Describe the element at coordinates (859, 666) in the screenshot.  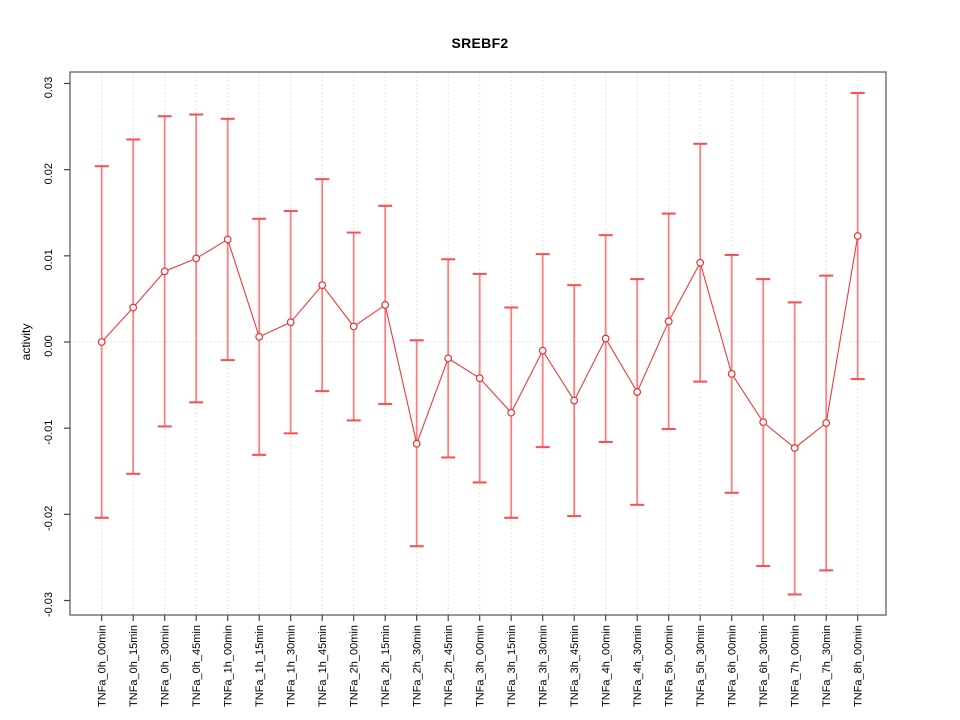
I see `x-tick-label: TNFa_8h_00min` at that location.